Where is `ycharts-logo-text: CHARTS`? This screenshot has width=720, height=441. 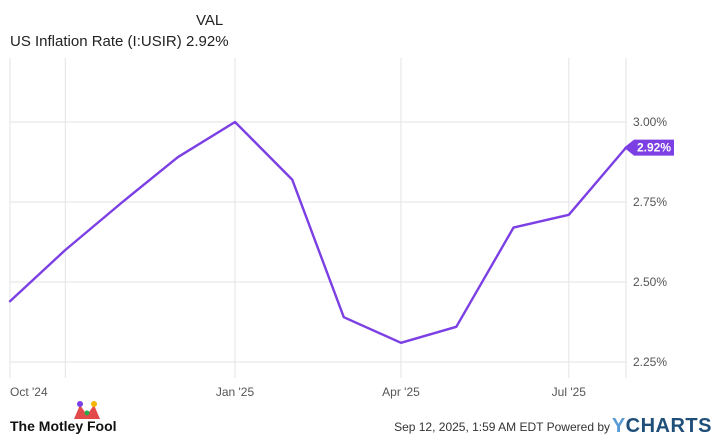
ycharts-logo-text: CHARTS is located at coordinates (668, 426).